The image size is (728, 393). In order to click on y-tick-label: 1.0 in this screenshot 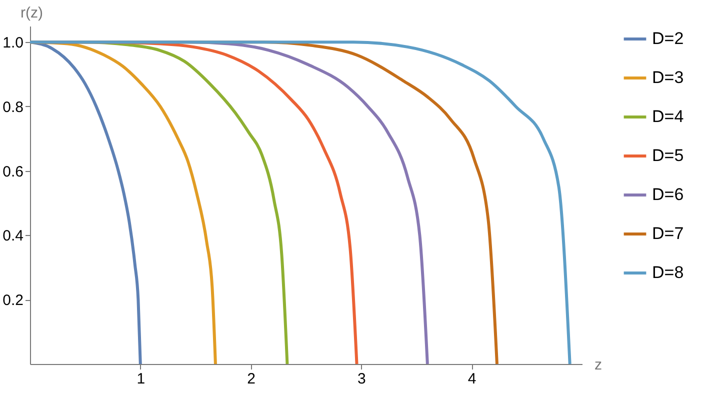, I will do `click(13, 43)`.